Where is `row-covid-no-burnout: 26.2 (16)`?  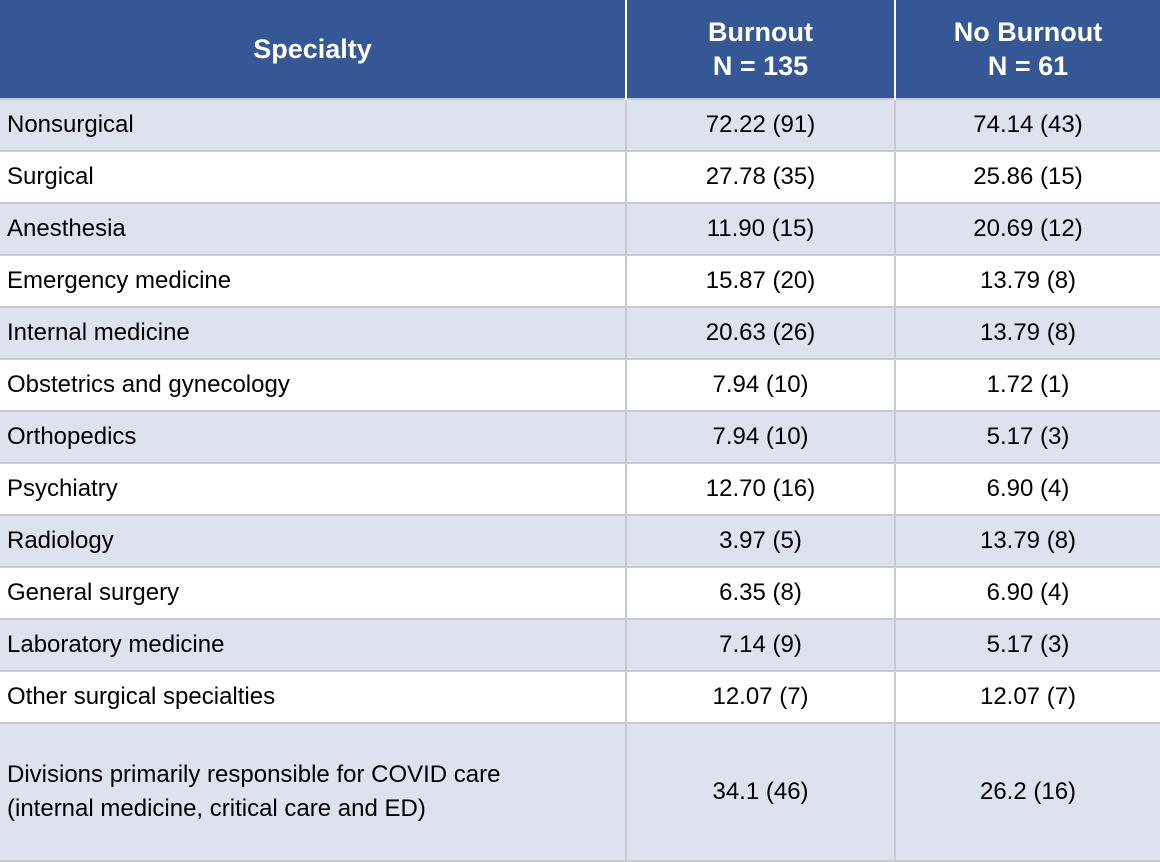
row-covid-no-burnout: 26.2 (16) is located at coordinates (1027, 792).